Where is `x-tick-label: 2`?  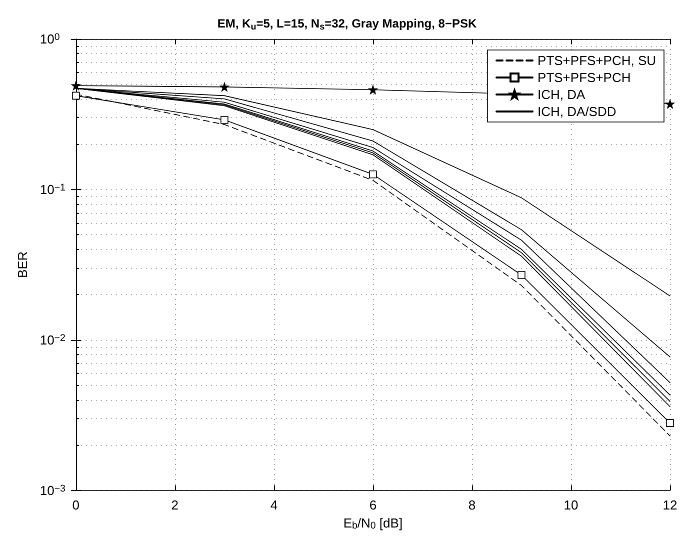
x-tick-label: 2 is located at coordinates (175, 504).